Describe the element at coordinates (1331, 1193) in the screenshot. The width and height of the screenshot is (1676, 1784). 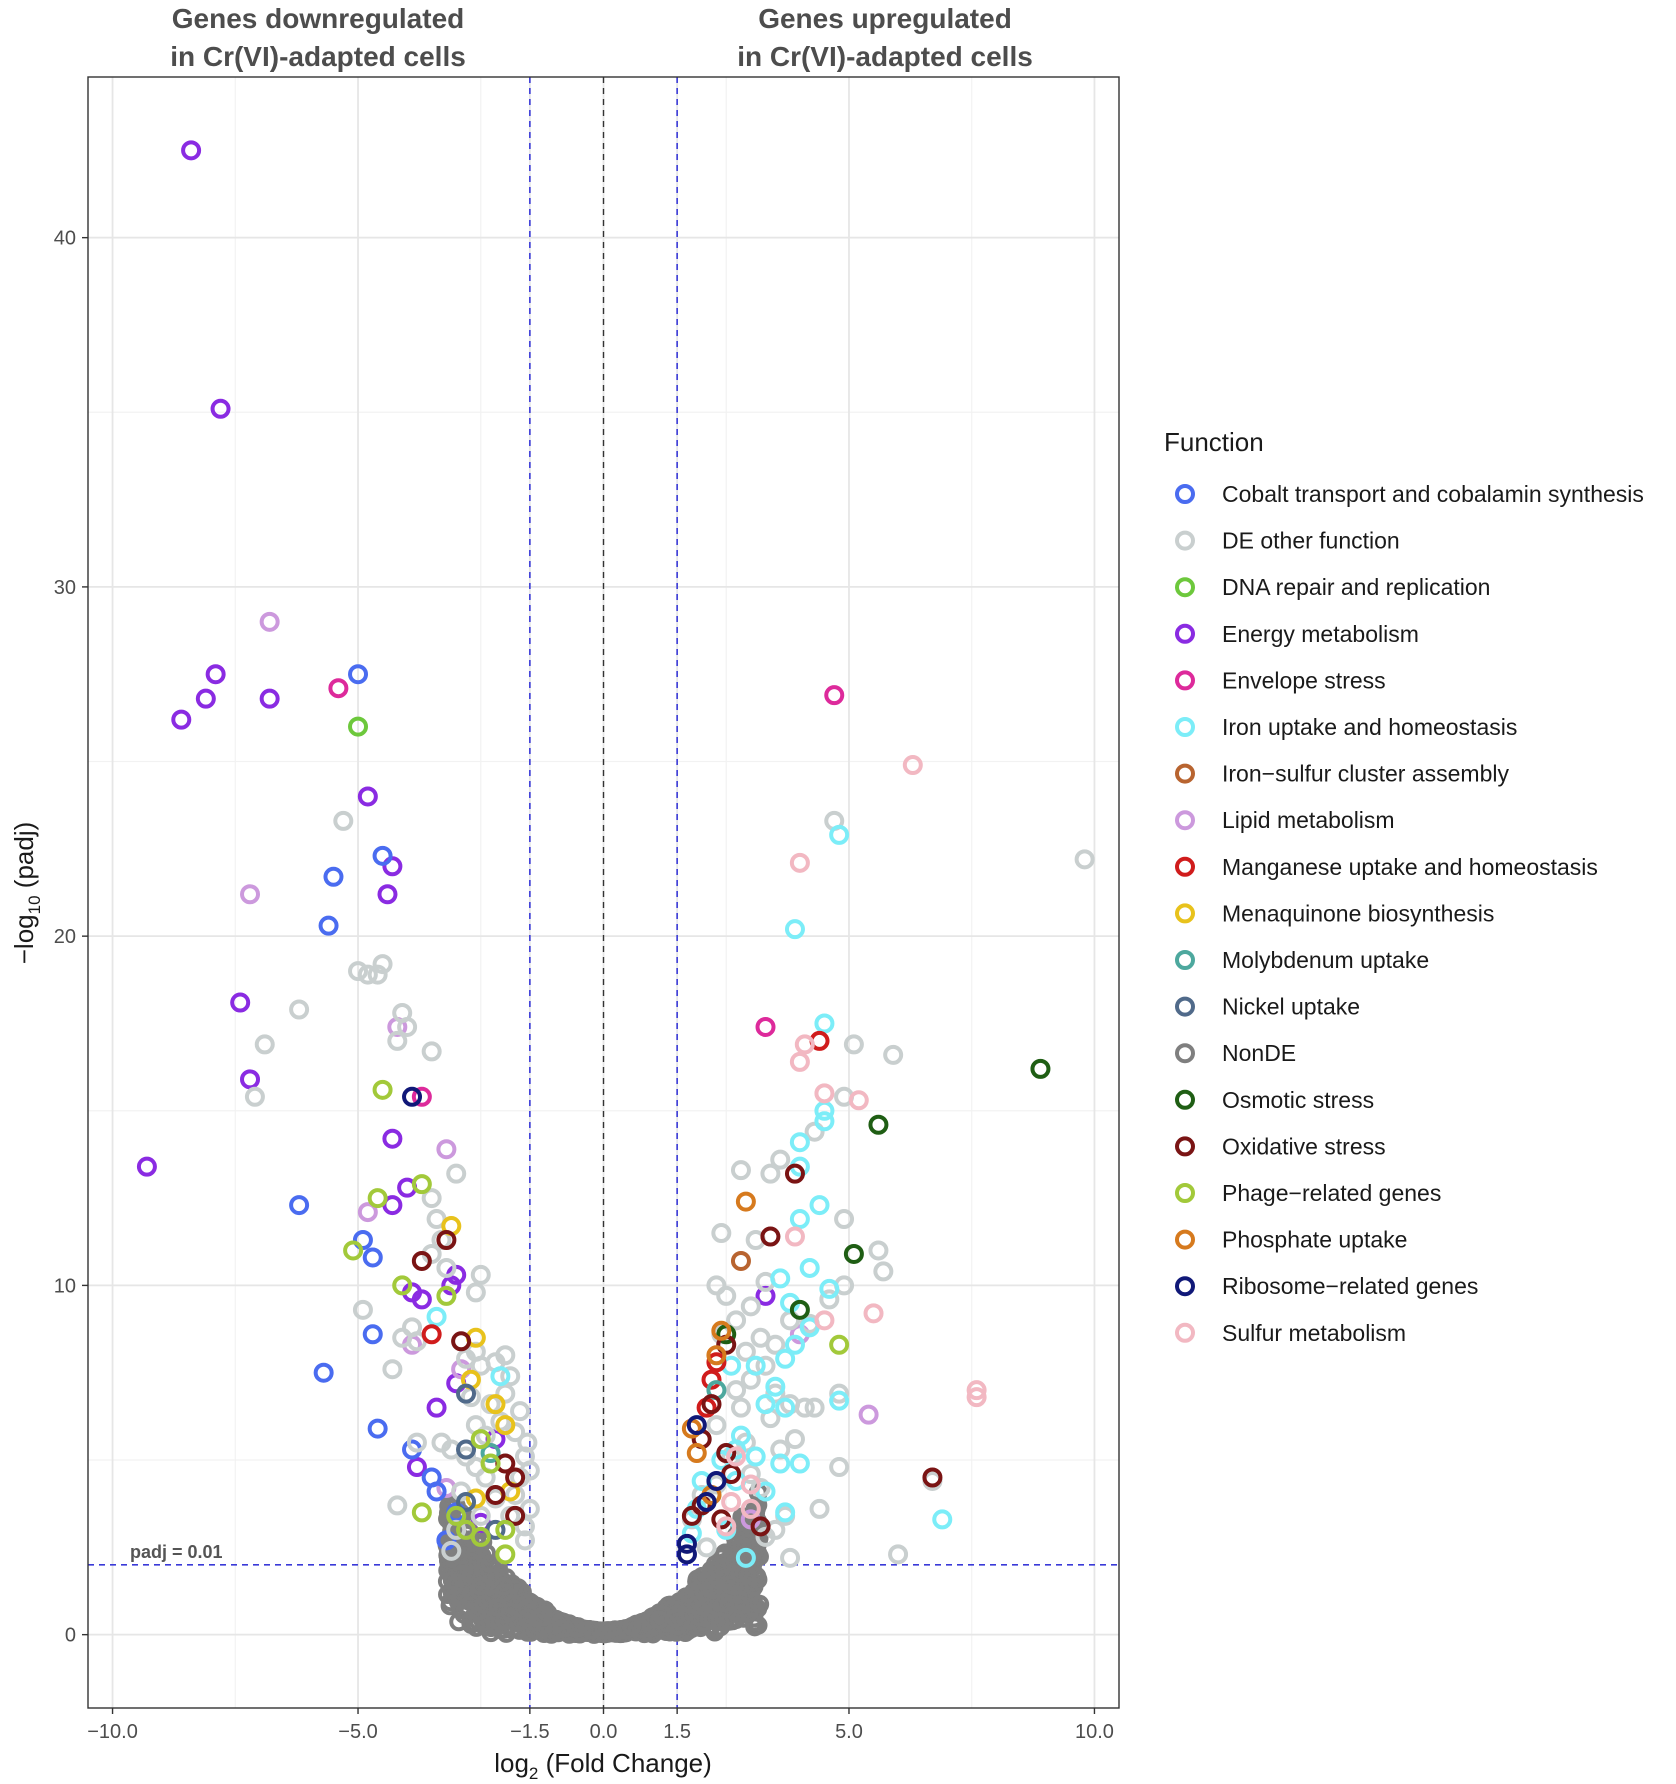
I see `legend-label: Phage−related genes` at that location.